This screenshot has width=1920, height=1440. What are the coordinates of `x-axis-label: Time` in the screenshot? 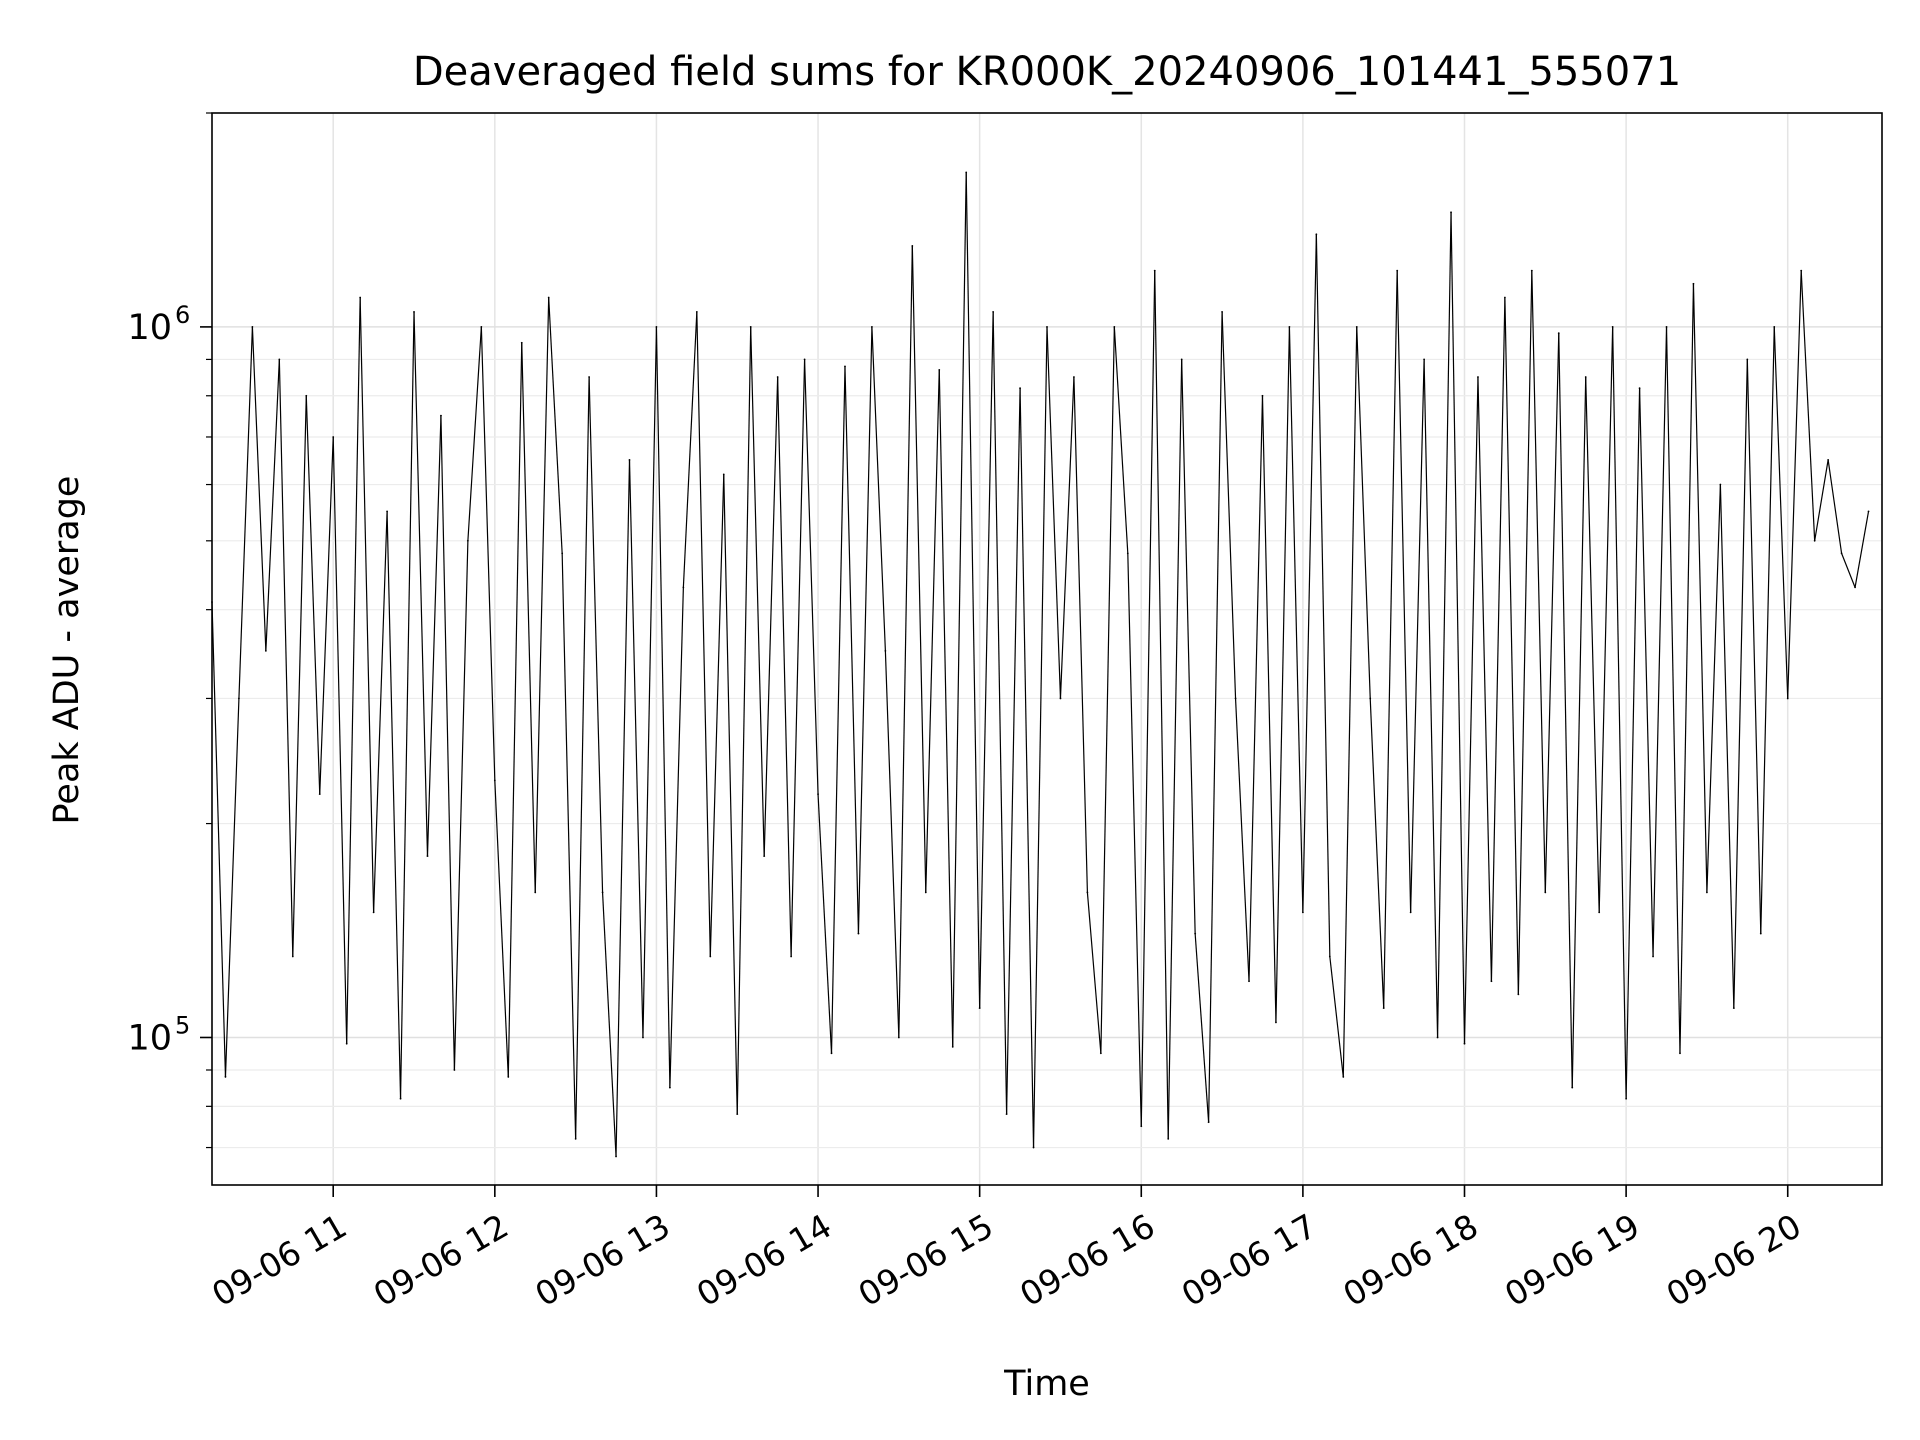 It's located at (1046, 1384).